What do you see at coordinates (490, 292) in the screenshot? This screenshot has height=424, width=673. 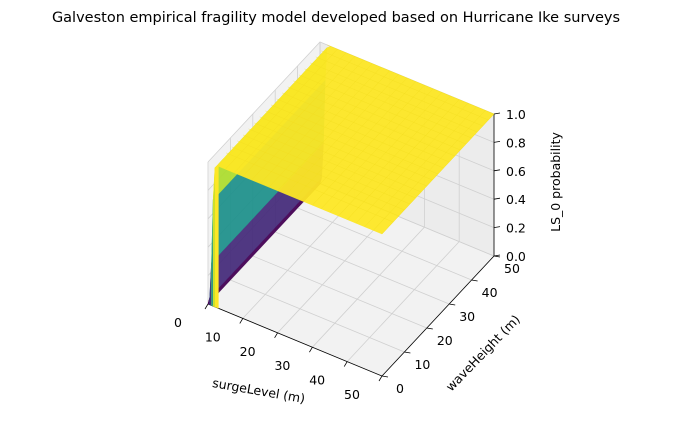 I see `y-tick-label: 40` at bounding box center [490, 292].